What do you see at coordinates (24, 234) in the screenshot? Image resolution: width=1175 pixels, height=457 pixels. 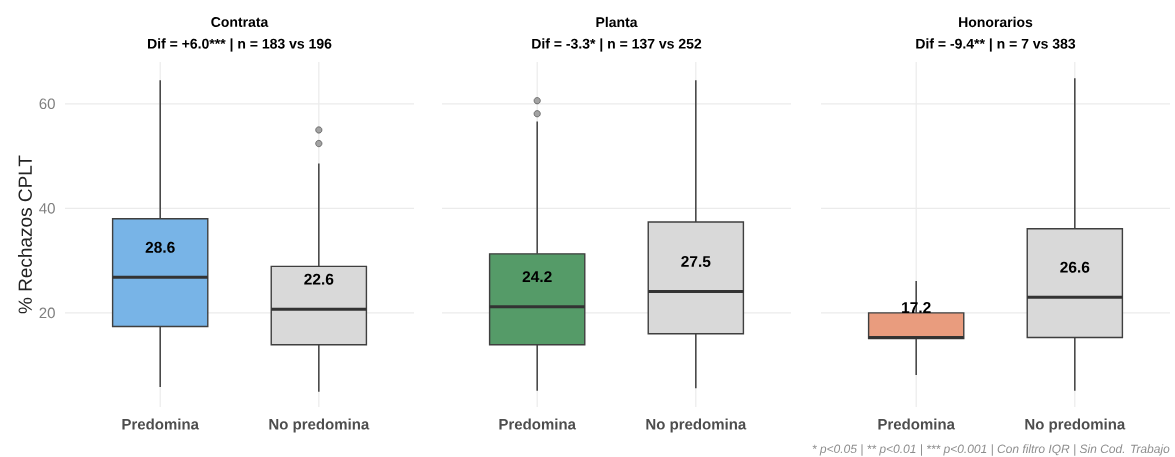 I see `y-axis-title: % Rechazos CPLT` at bounding box center [24, 234].